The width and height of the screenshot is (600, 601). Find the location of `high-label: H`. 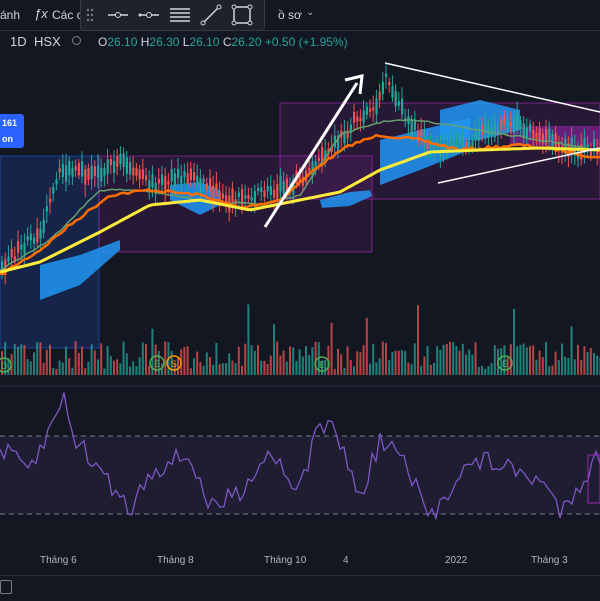

high-label: H is located at coordinates (145, 42).